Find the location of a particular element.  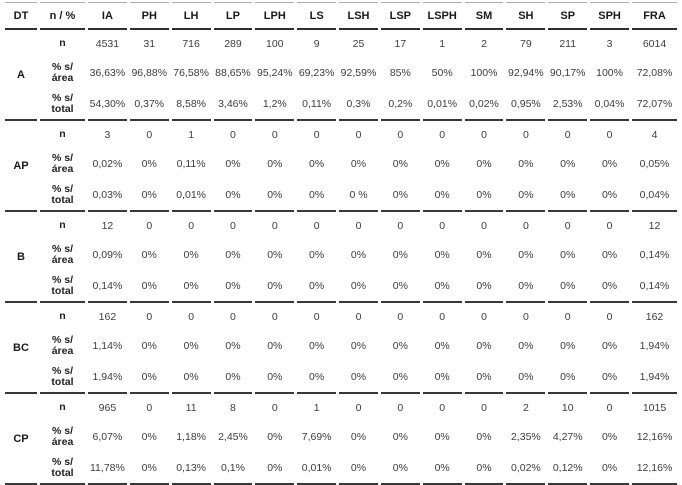

cell-ap-sh: 0 is located at coordinates (525, 134).